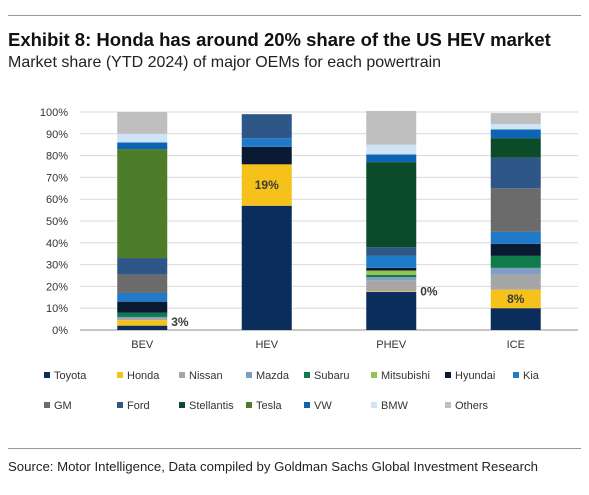  I want to click on x-axis-ticks: BEV HEV PHEV ICE, so click(328, 345).